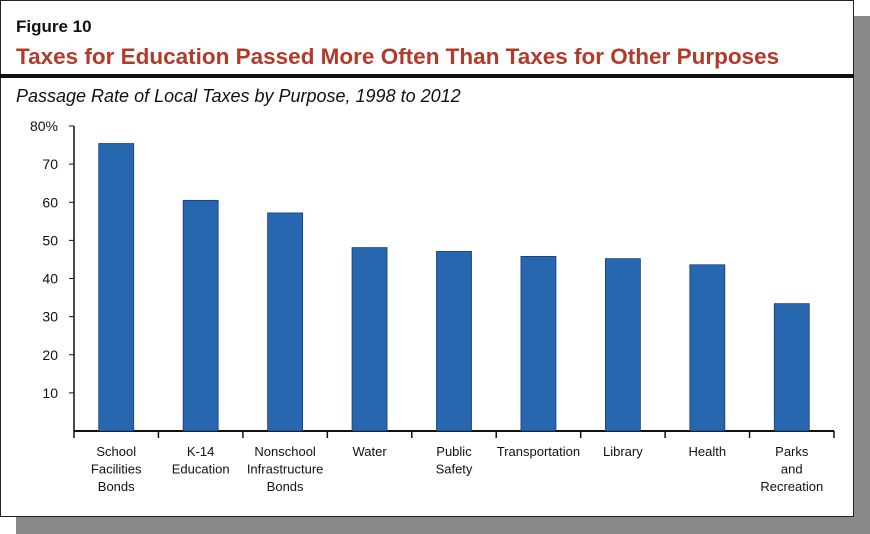  Describe the element at coordinates (454, 341) in the screenshot. I see `bar-public-safety` at that location.